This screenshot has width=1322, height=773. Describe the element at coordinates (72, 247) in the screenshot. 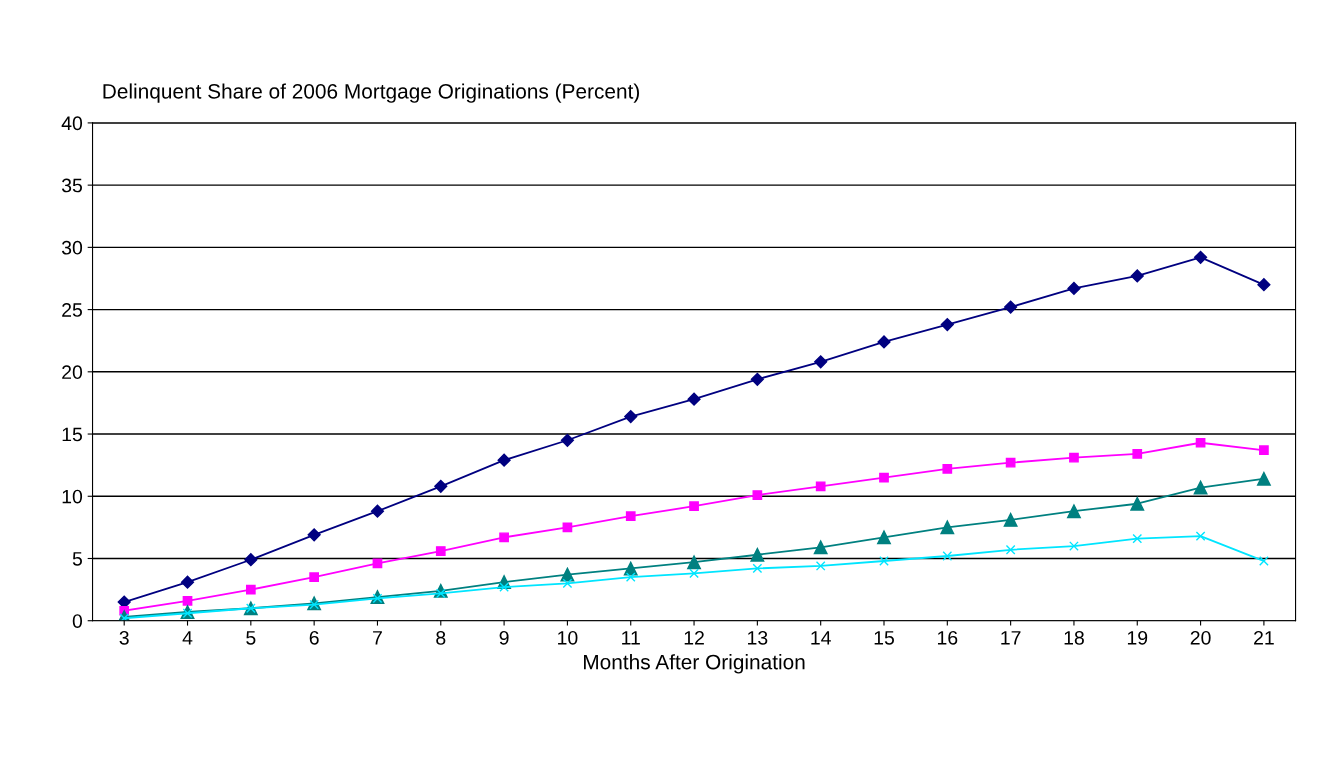

I see `y-tick-label: 30` at that location.